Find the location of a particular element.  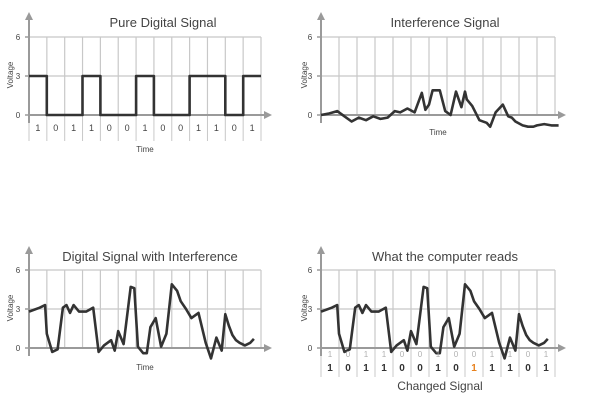

panel-2-title: Interference Signal is located at coordinates (444, 22).